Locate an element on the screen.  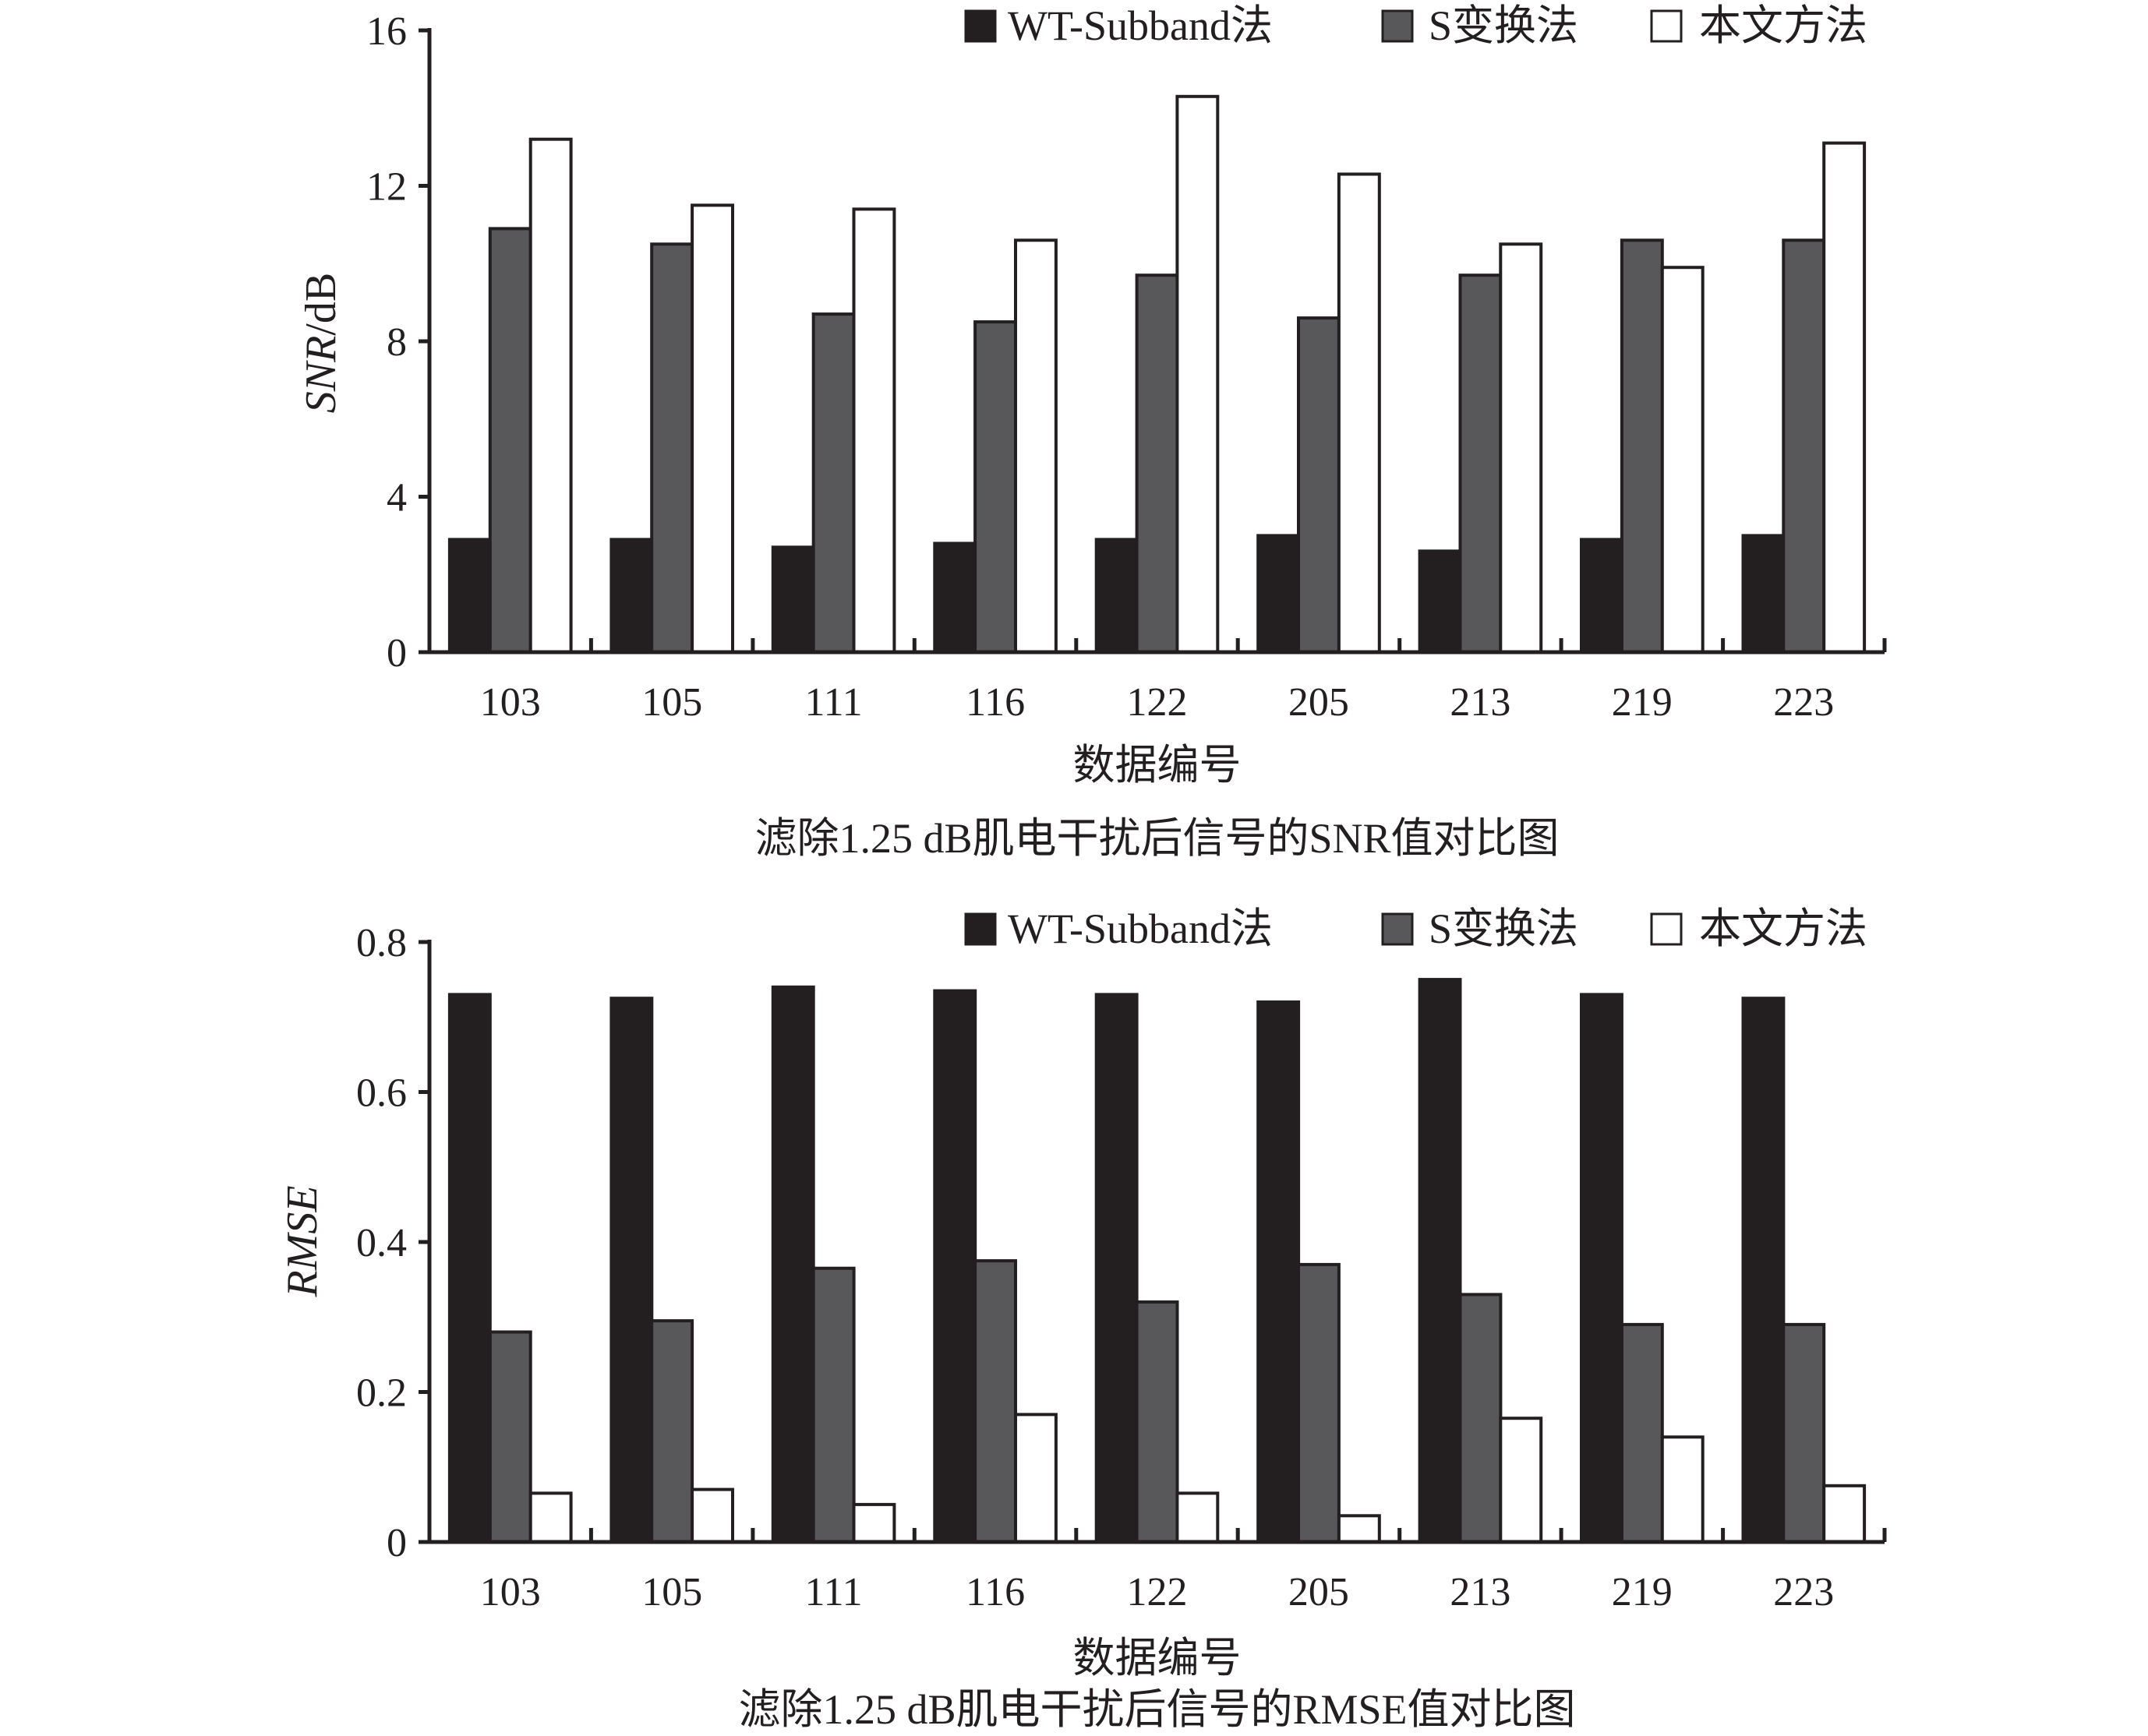
y-tick-label: 12 is located at coordinates (386, 187).